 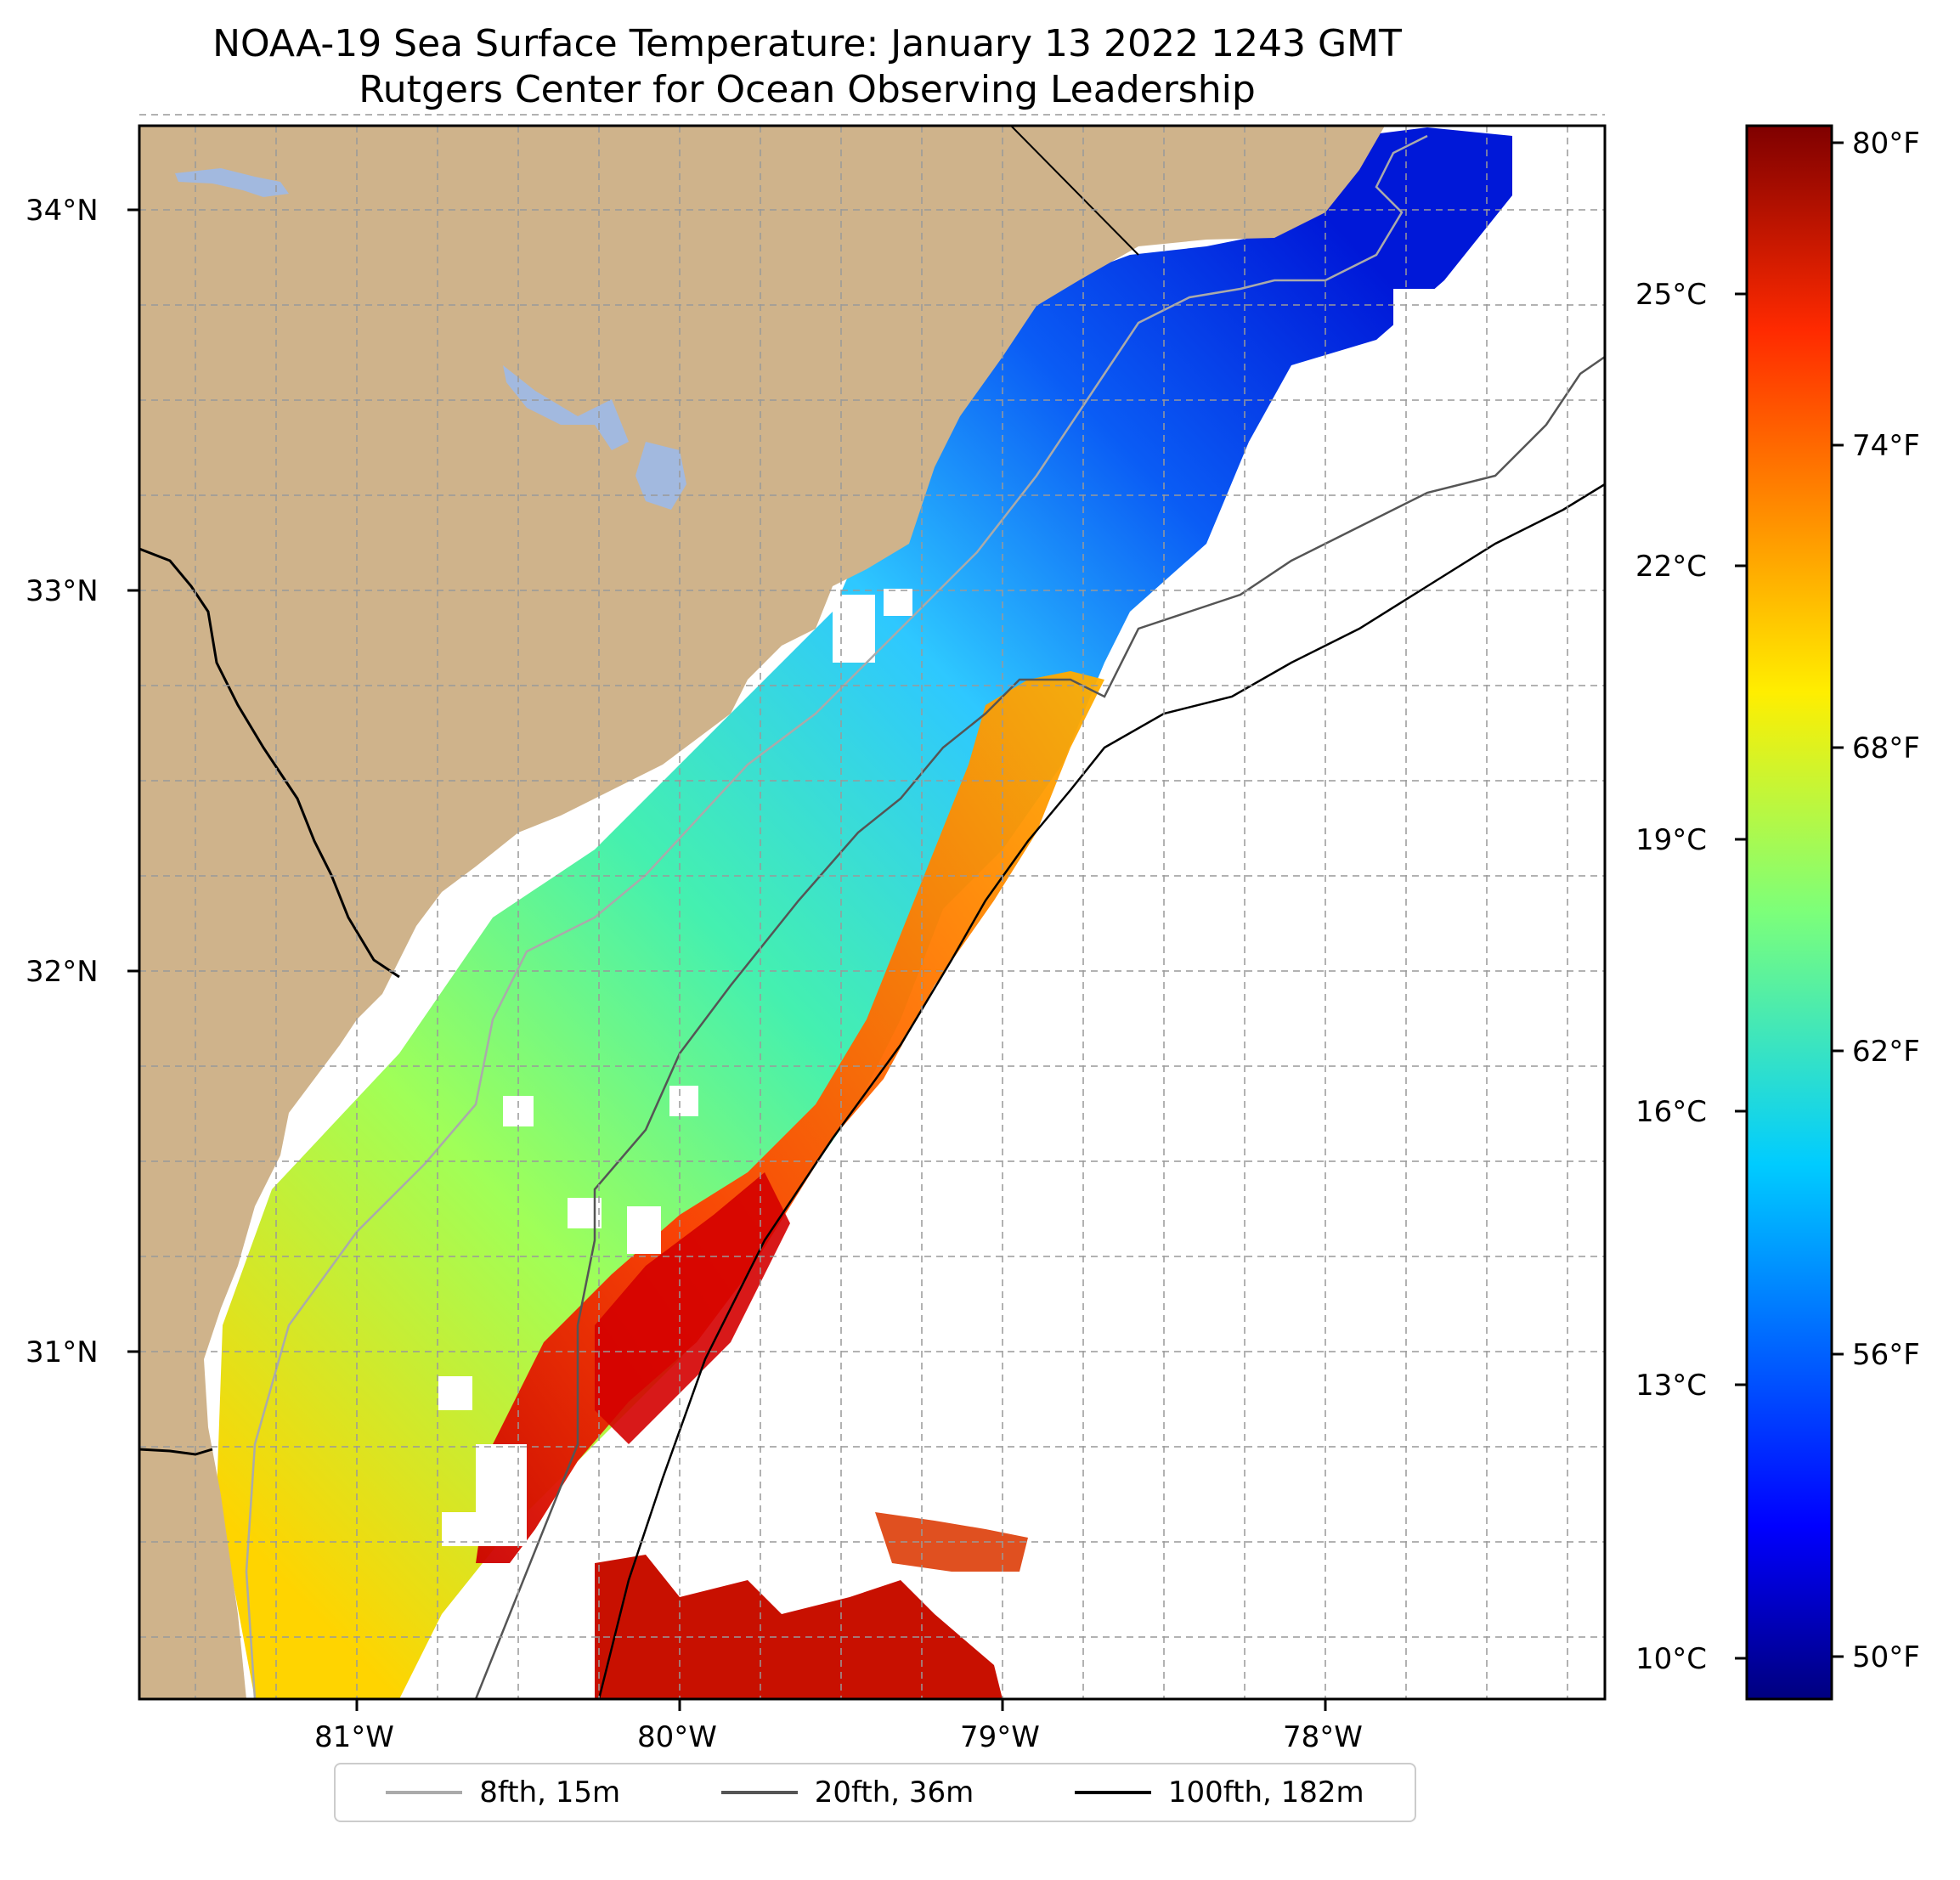 I want to click on lon-label-78: 78°W, so click(x=1323, y=1737).